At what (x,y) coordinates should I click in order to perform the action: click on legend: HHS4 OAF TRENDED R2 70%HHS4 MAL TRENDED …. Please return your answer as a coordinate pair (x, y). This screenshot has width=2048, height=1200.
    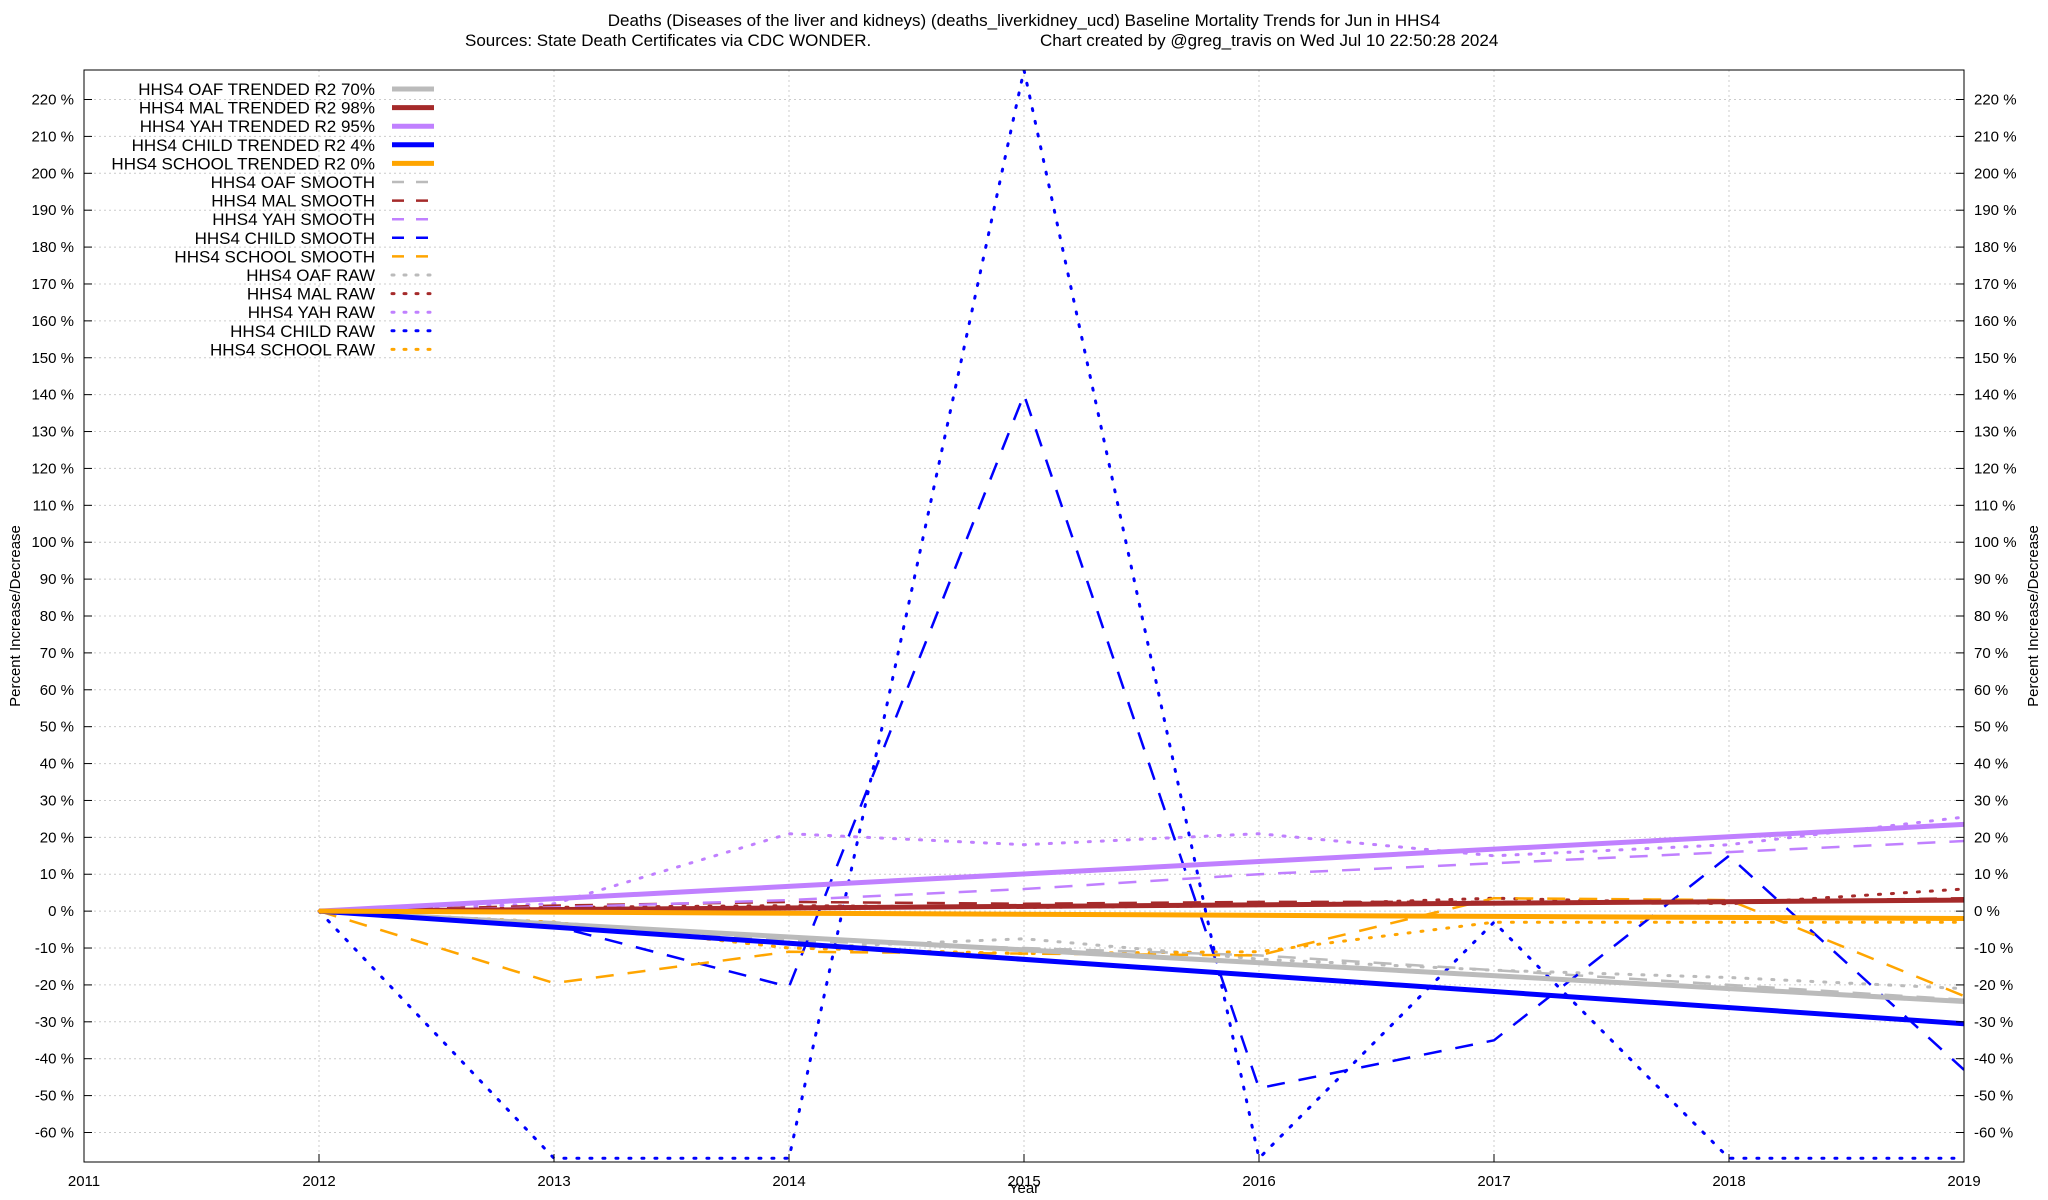
    Looking at the image, I should click on (273, 219).